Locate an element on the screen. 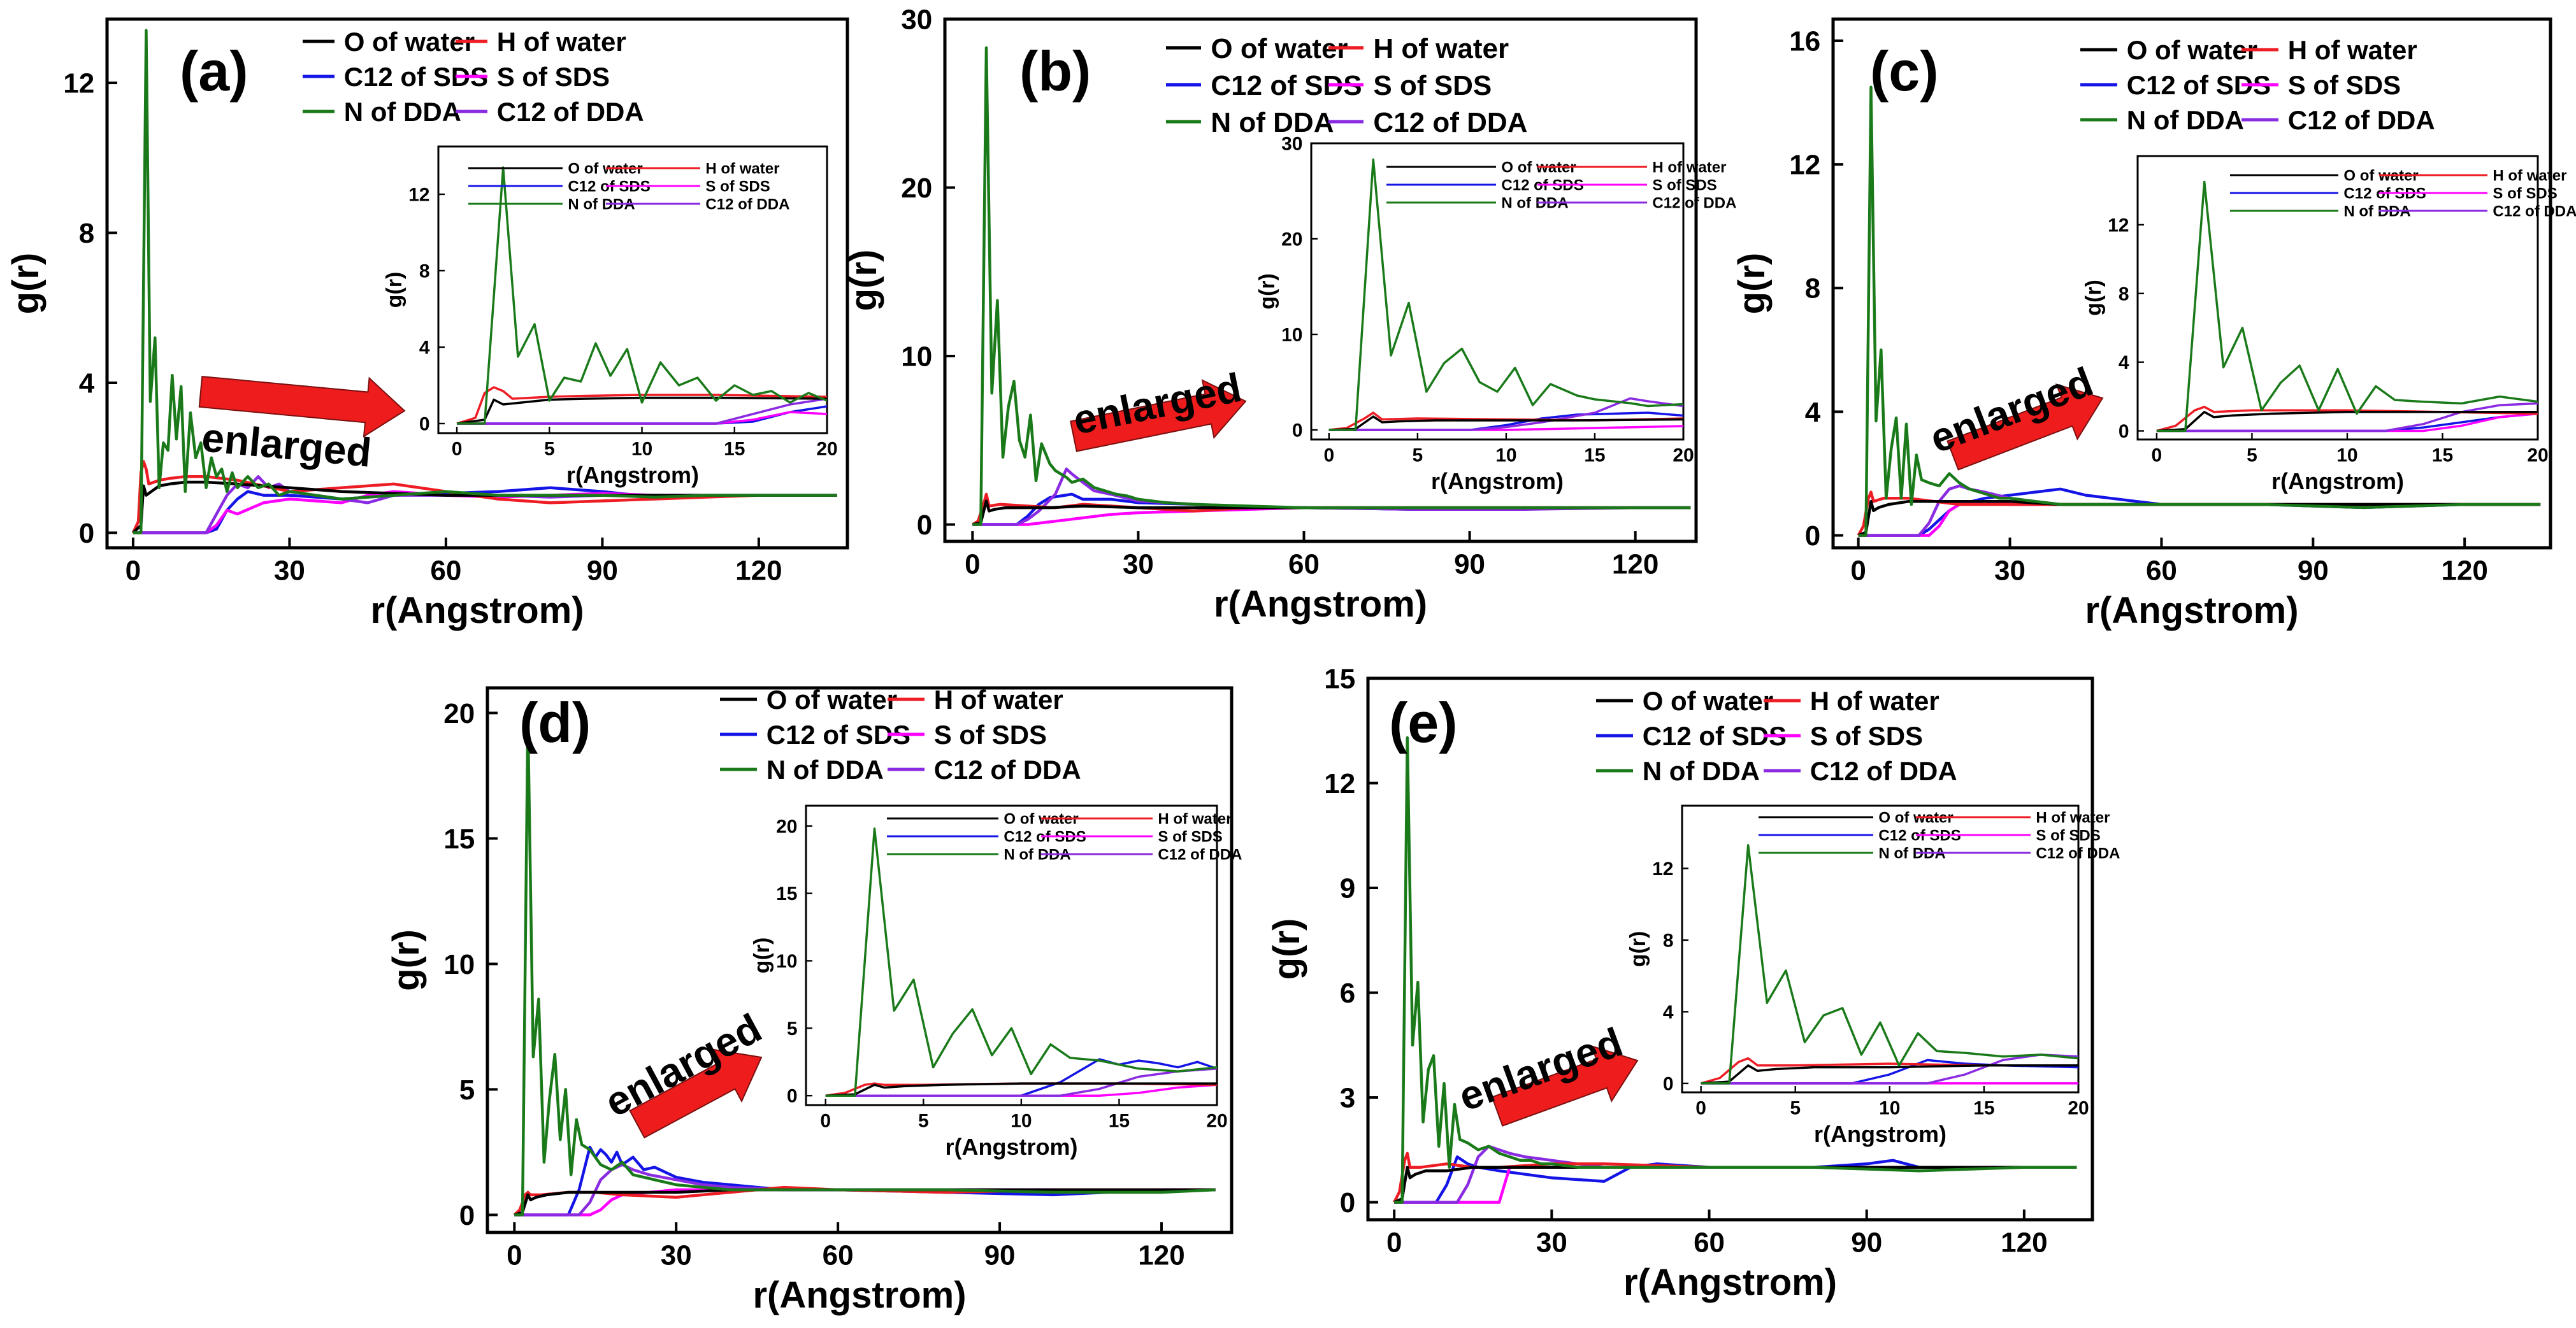 Image resolution: width=2576 pixels, height=1328 pixels. panel-a-inset-x-tick-label: 15 is located at coordinates (734, 449).